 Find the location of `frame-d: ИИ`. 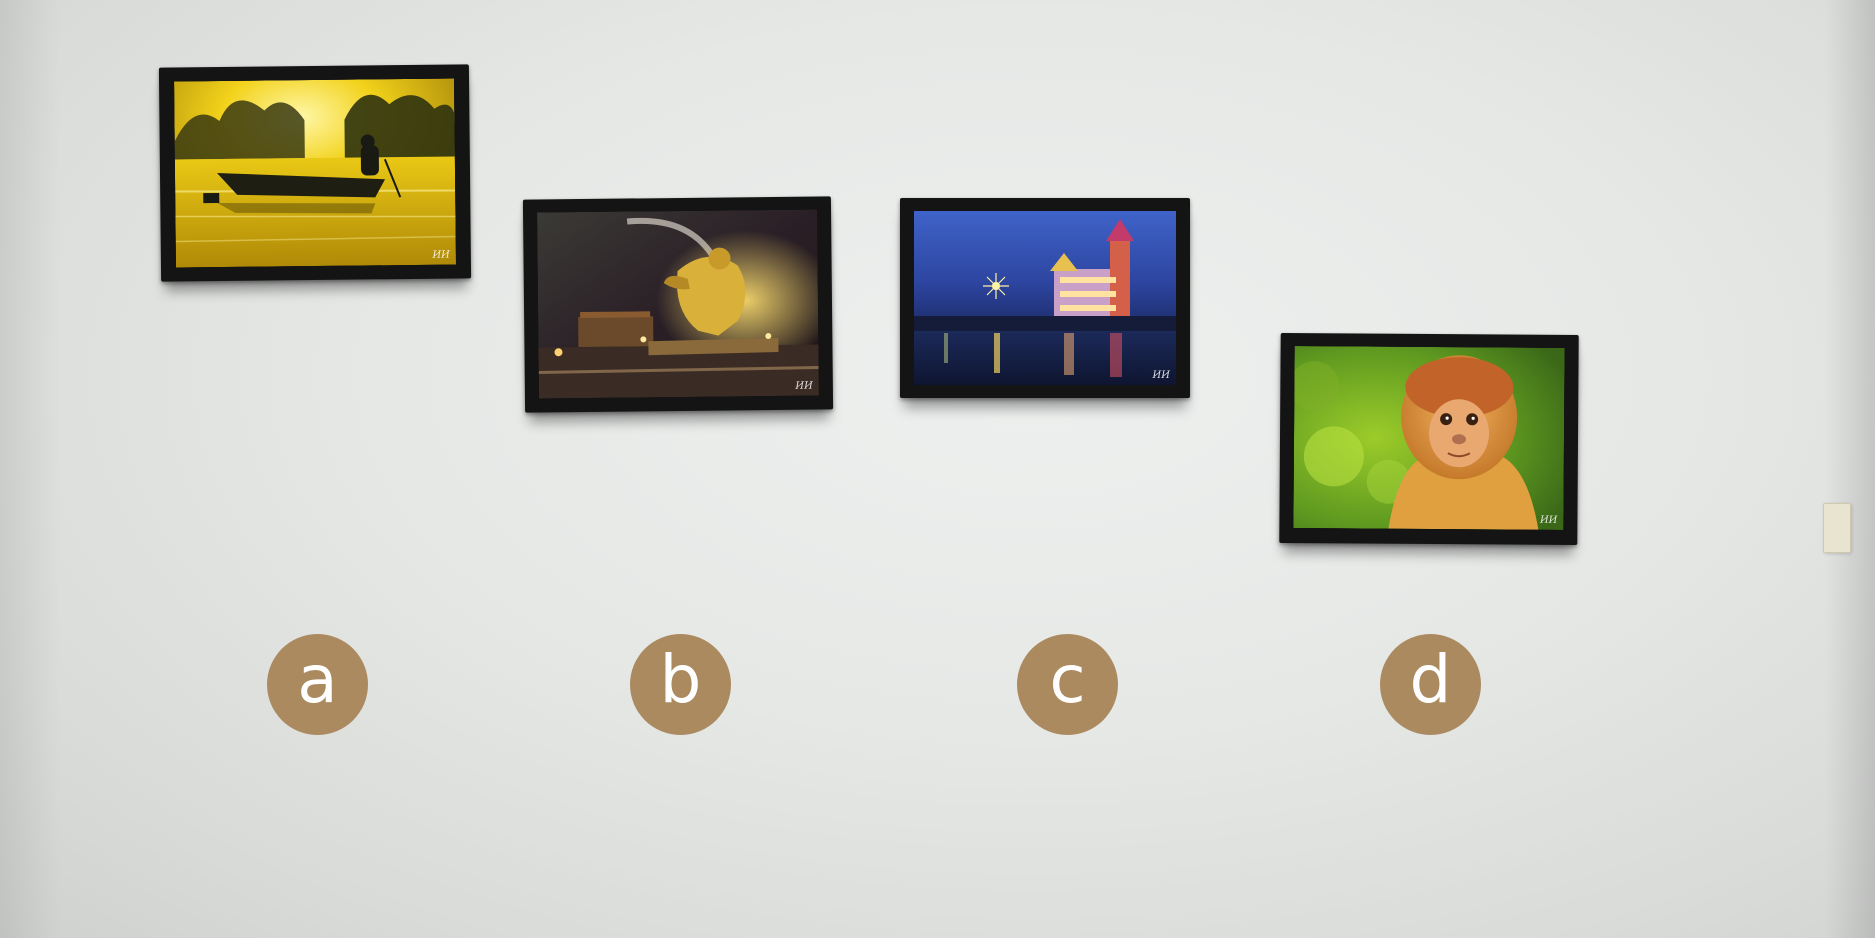

frame-d: ИИ is located at coordinates (1429, 439).